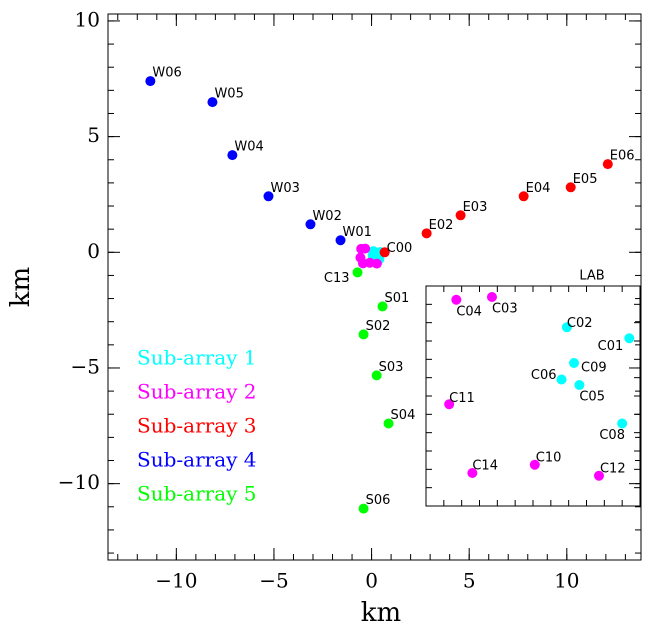  I want to click on legend-entry: Sub-array 3, so click(197, 426).